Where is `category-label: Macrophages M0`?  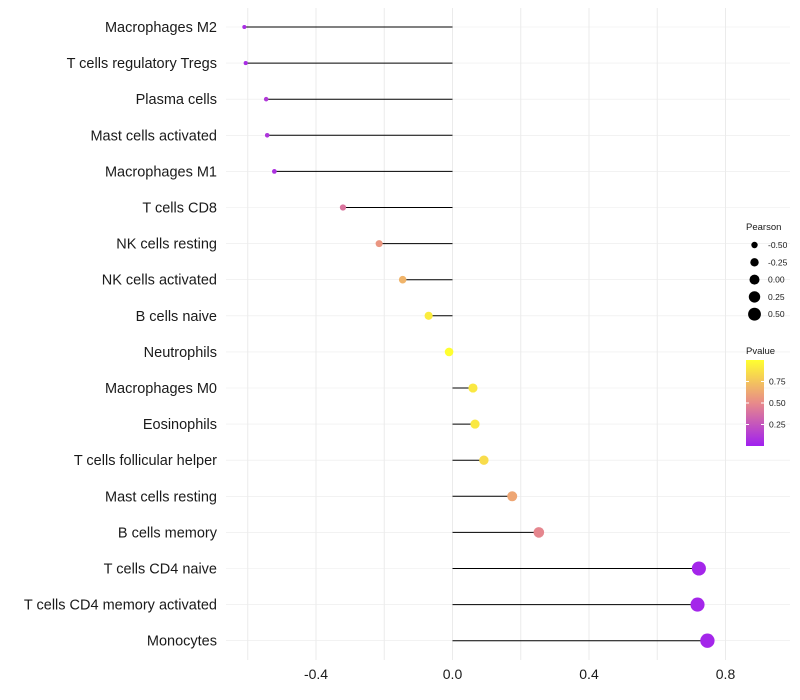 category-label: Macrophages M0 is located at coordinates (161, 389).